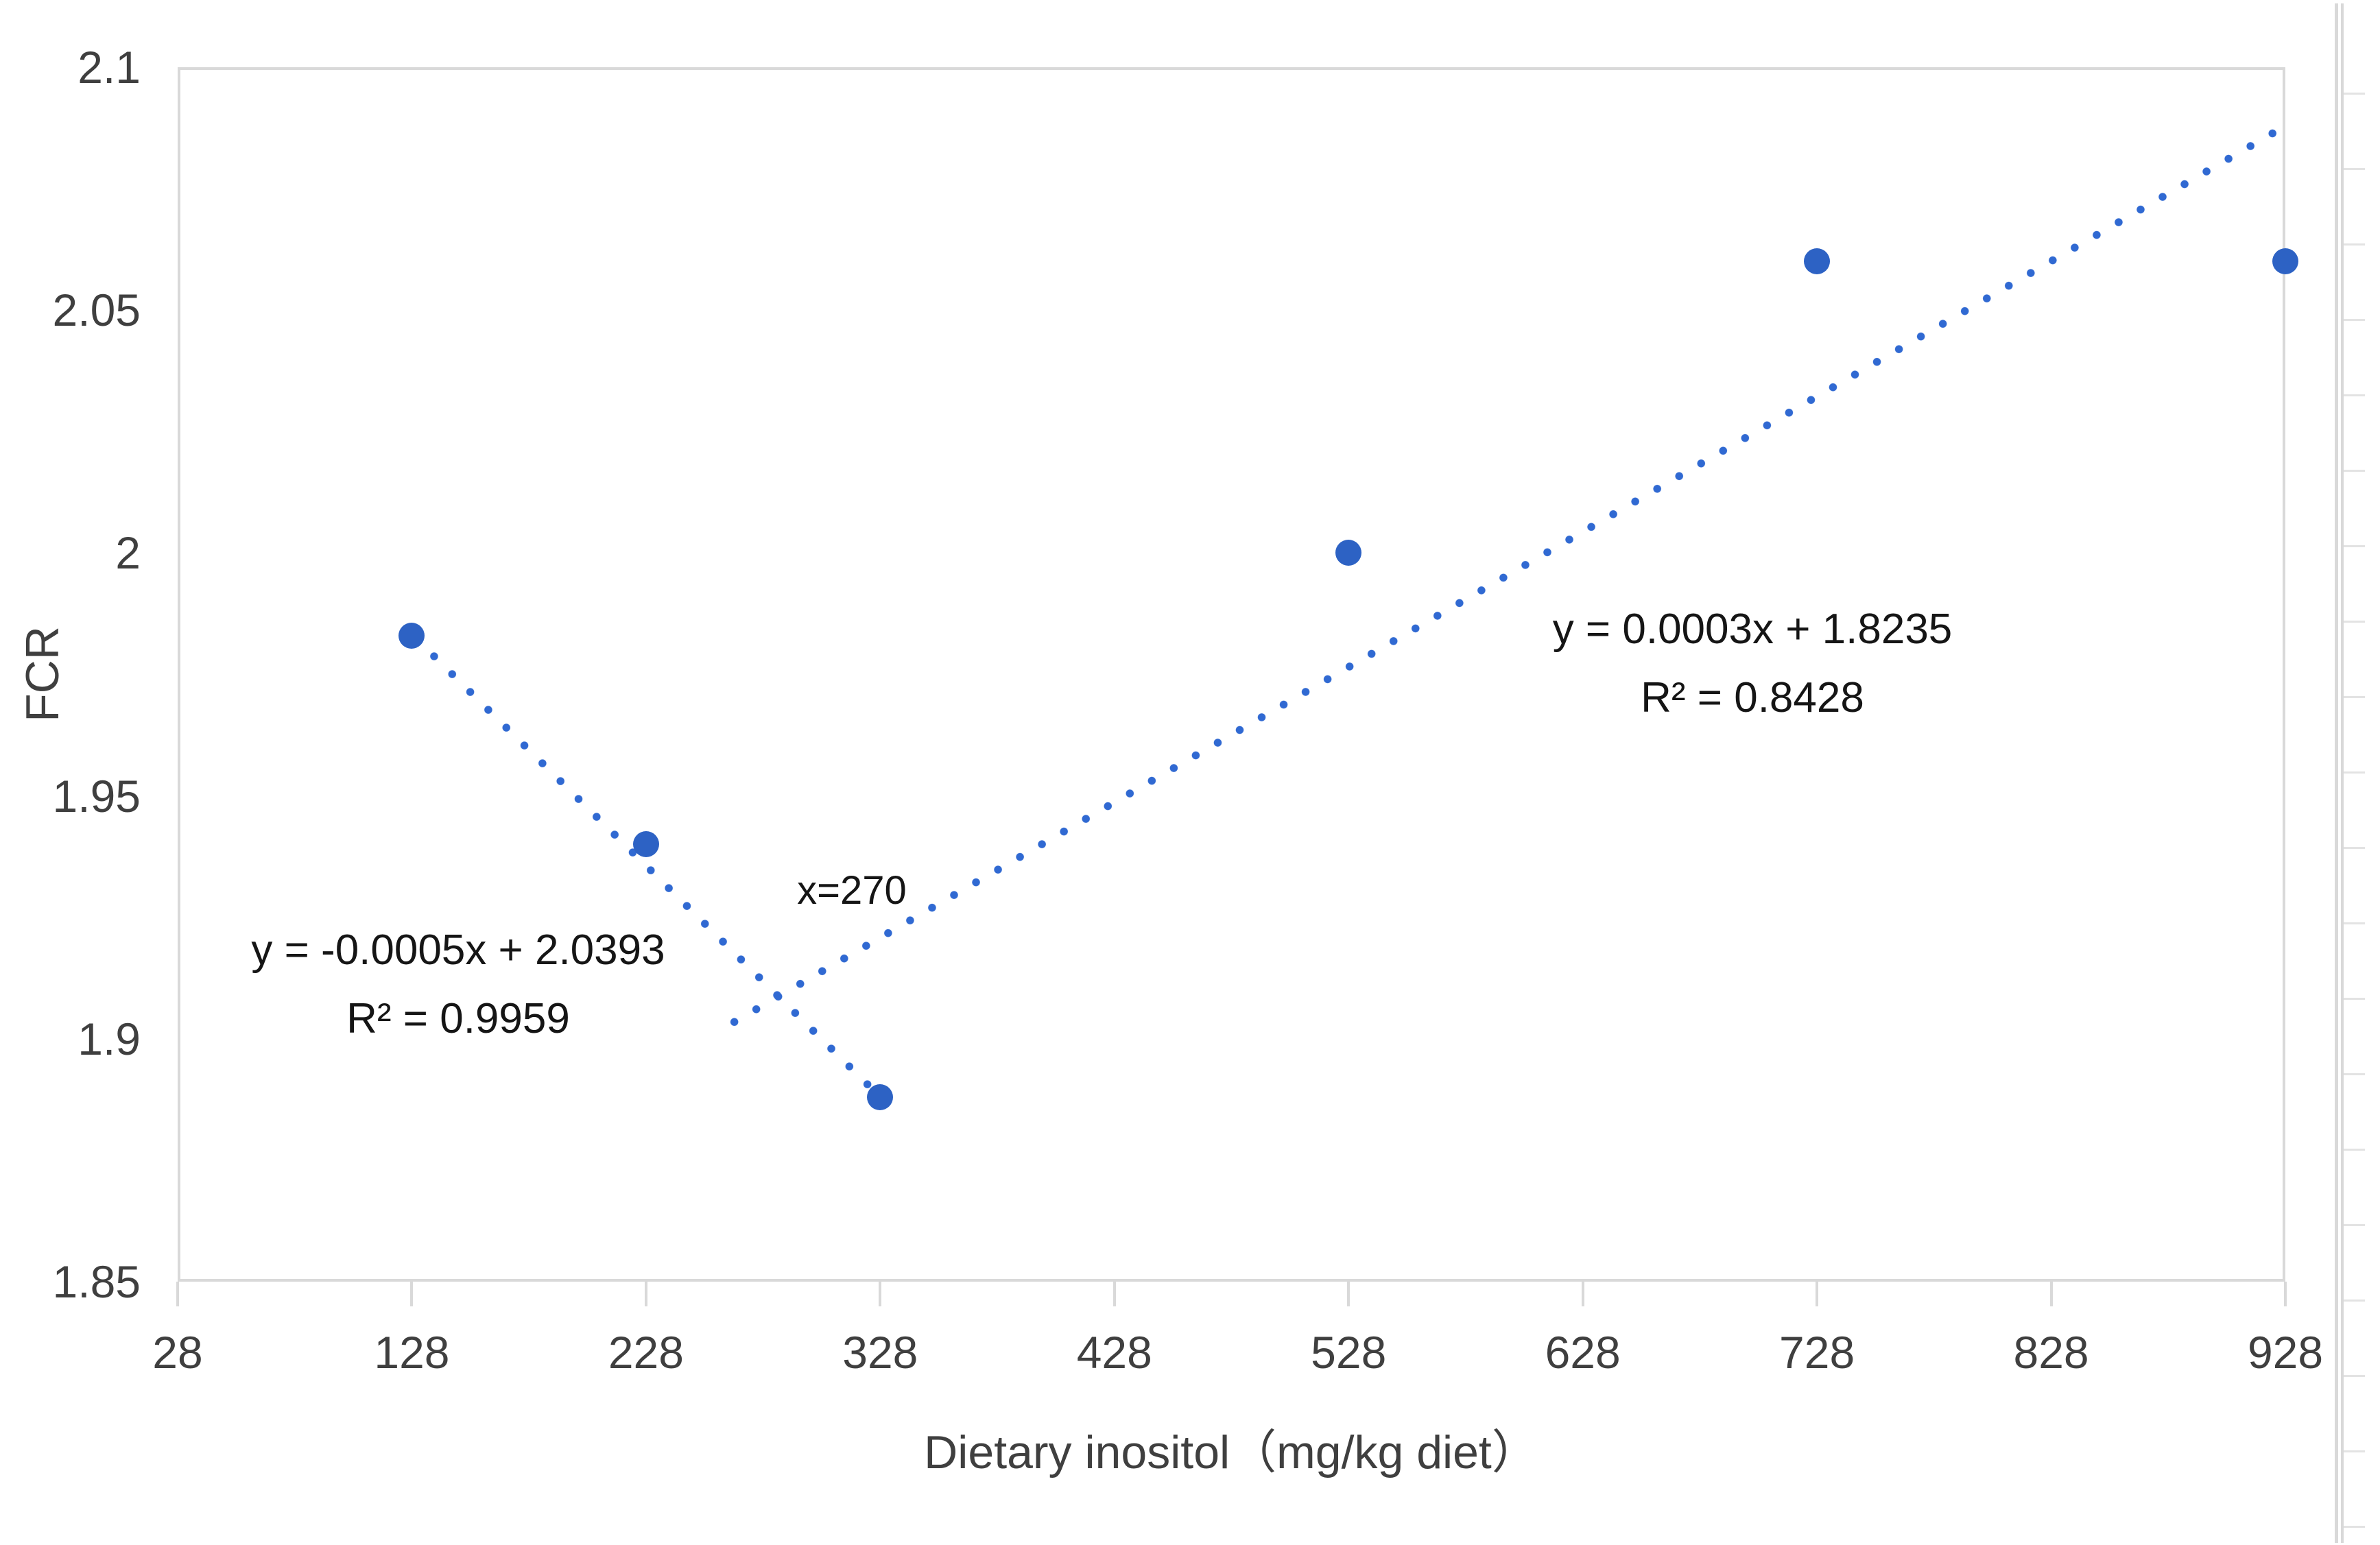 The image size is (2380, 1545). What do you see at coordinates (1114, 1352) in the screenshot?
I see `x-axis-tick-label: 428` at bounding box center [1114, 1352].